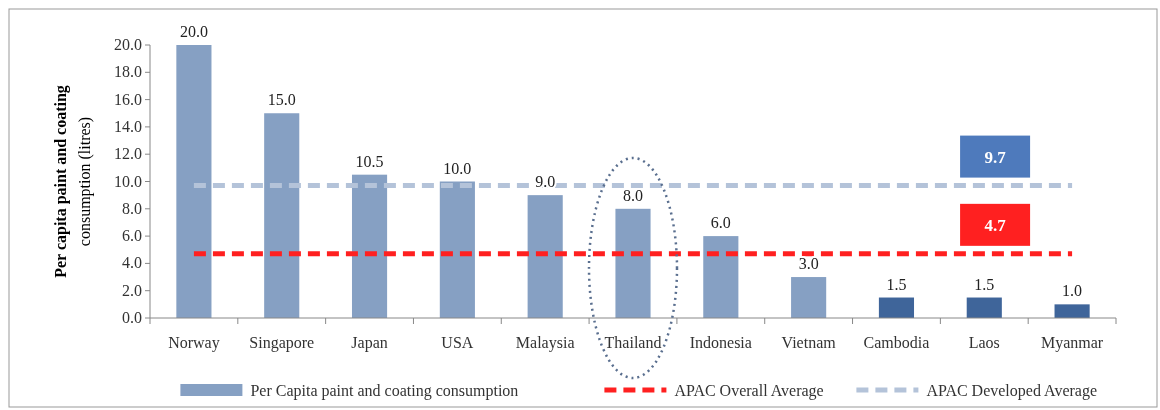  I want to click on data-label: 3.0, so click(808, 264).